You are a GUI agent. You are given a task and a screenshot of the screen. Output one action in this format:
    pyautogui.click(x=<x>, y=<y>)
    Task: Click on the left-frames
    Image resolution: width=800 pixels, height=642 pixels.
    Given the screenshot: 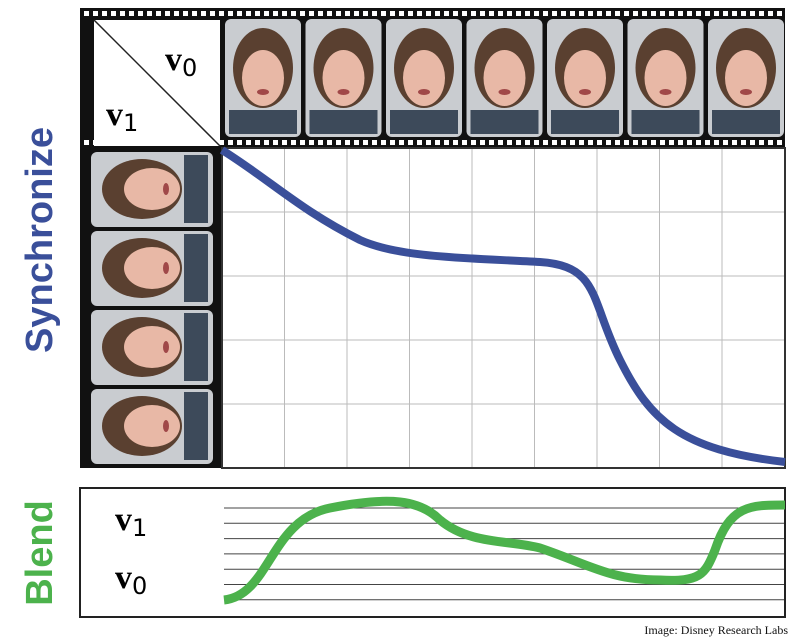 What is the action you would take?
    pyautogui.click(x=152, y=308)
    